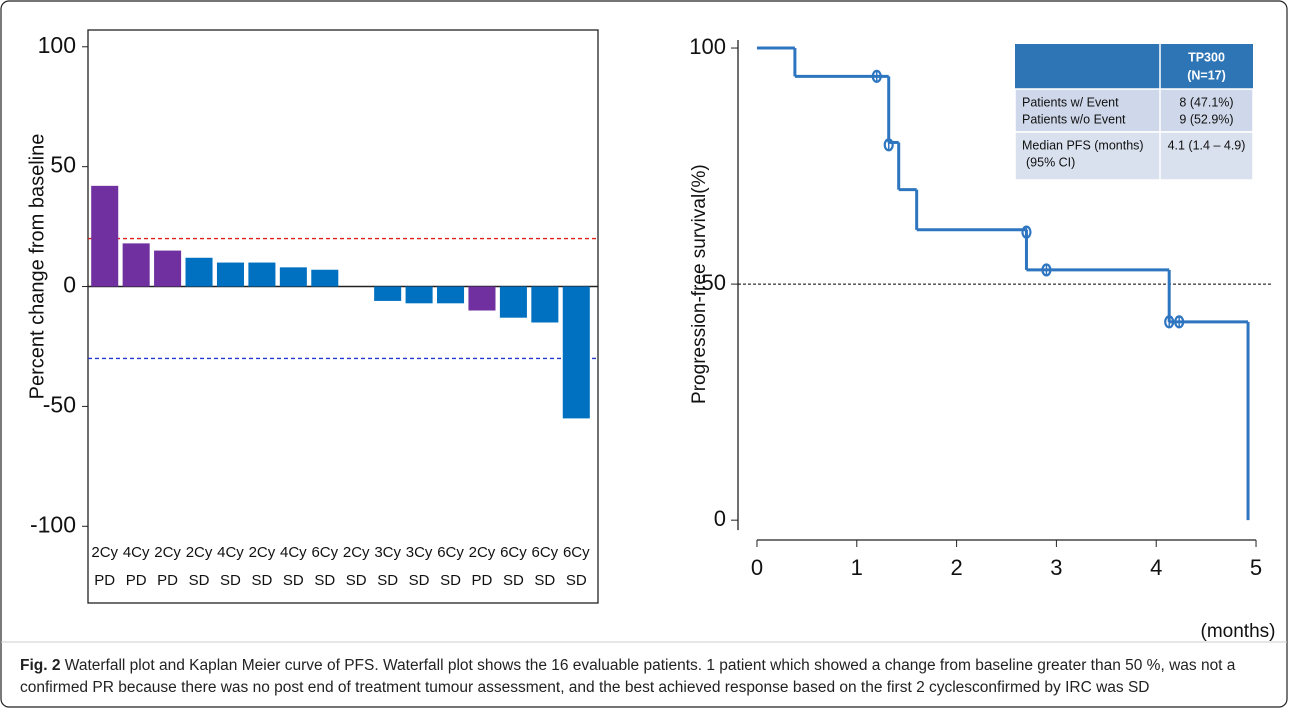 This screenshot has height=710, width=1290. I want to click on table-header-text: TP300, so click(1206, 57).